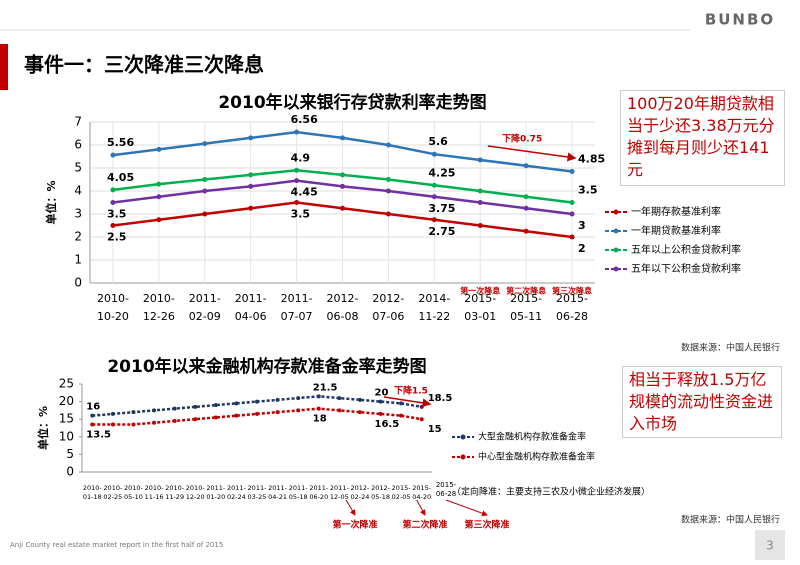  Describe the element at coordinates (686, 268) in the screenshot. I see `legend-entry: 五年以下公积金贷款利率` at that location.